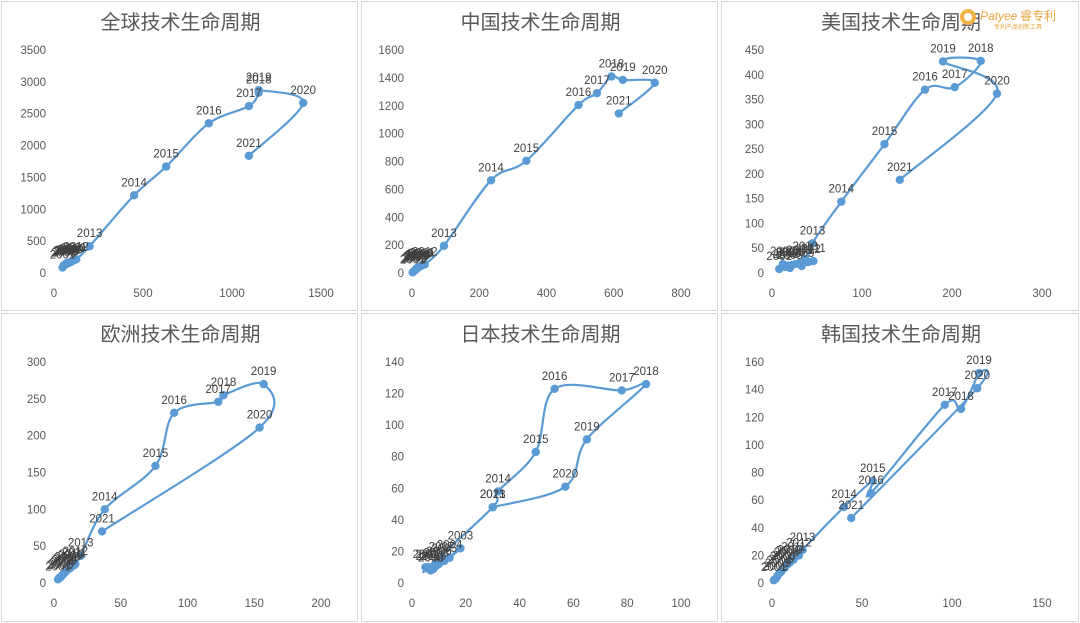 The width and height of the screenshot is (1080, 623). Describe the element at coordinates (394, 426) in the screenshot. I see `y-tick-label: 100` at that location.